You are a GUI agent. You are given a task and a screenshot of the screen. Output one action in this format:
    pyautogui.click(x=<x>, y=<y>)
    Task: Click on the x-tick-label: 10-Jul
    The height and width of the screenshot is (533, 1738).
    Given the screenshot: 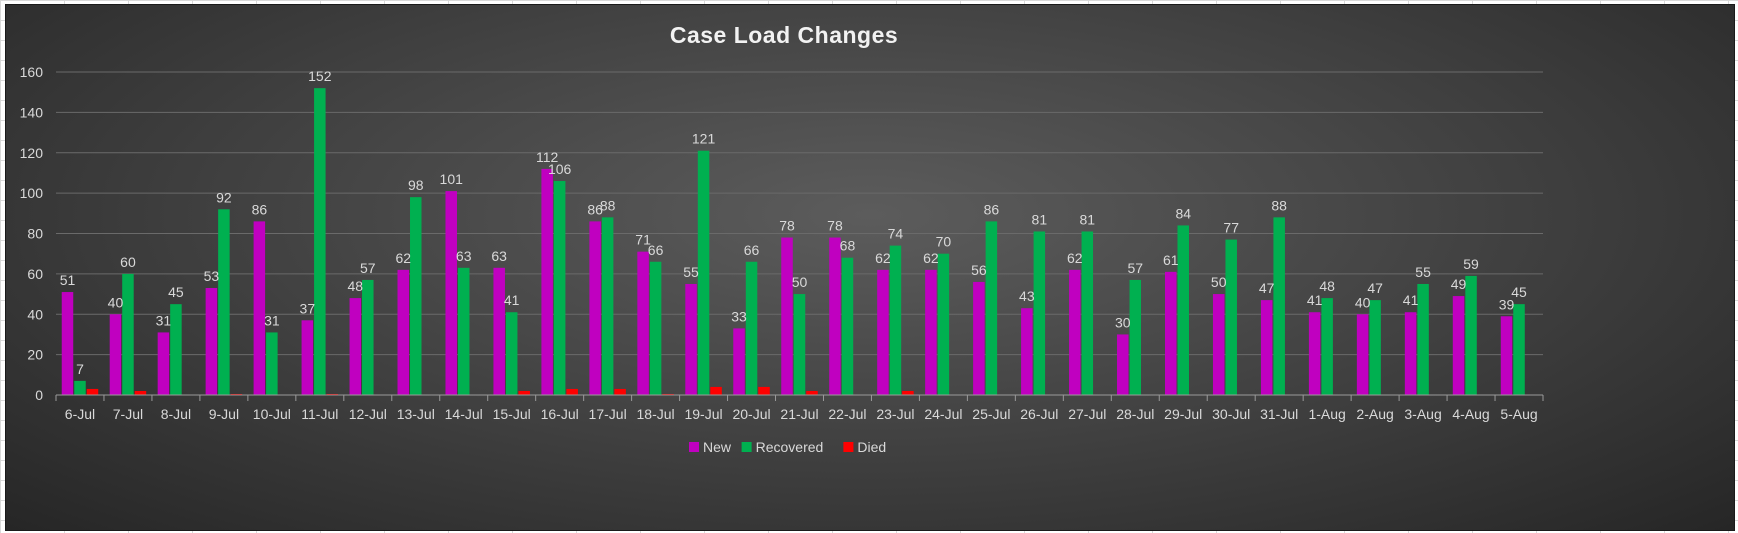 What is the action you would take?
    pyautogui.click(x=272, y=414)
    